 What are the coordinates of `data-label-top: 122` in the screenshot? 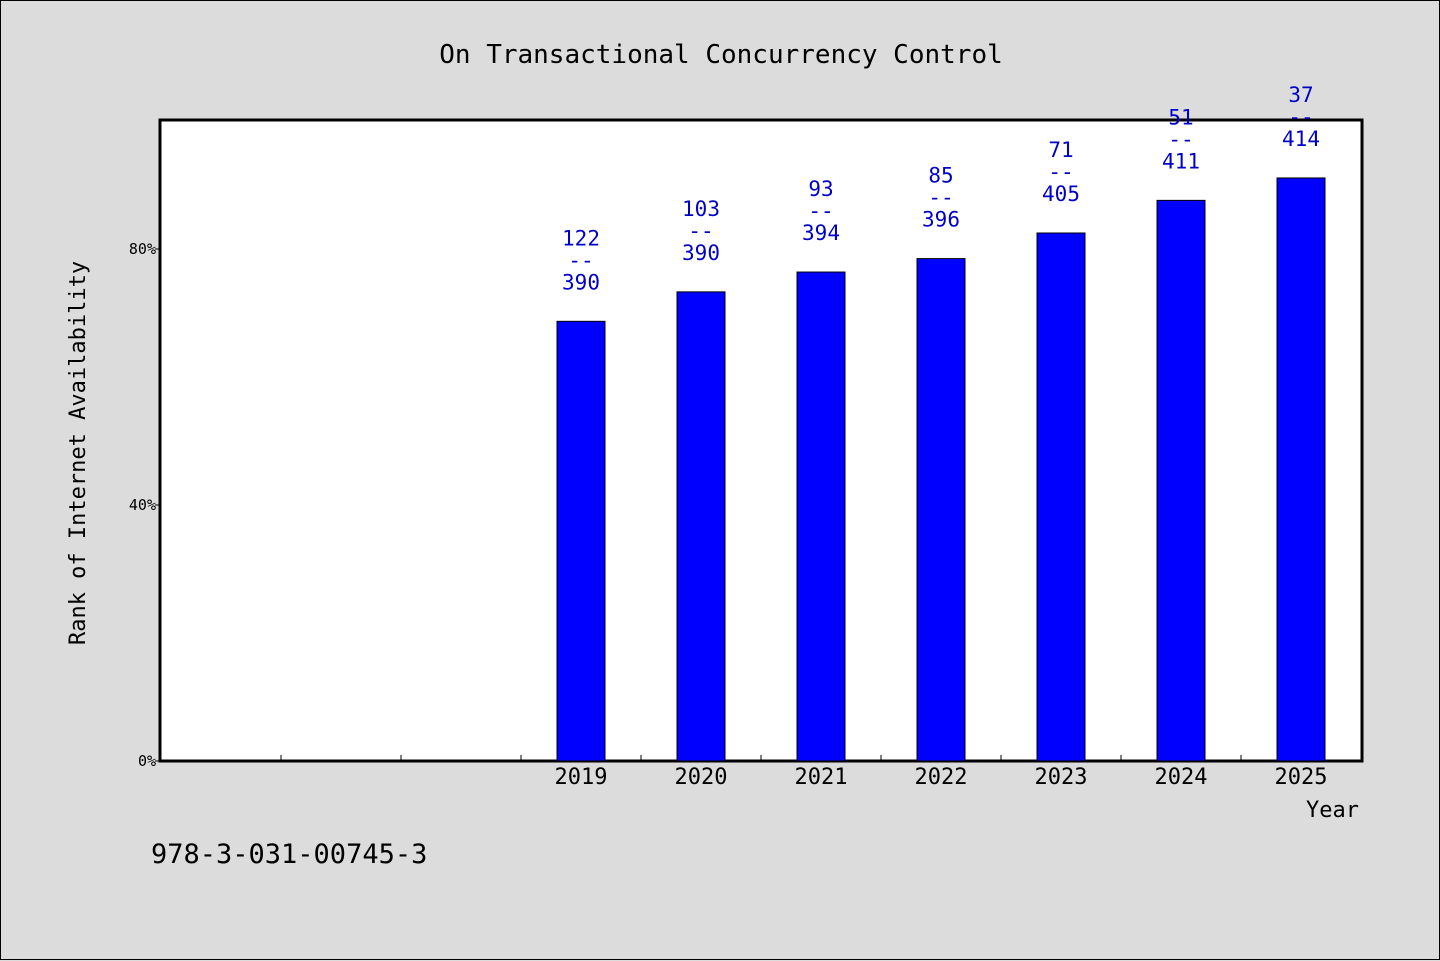 It's located at (581, 238).